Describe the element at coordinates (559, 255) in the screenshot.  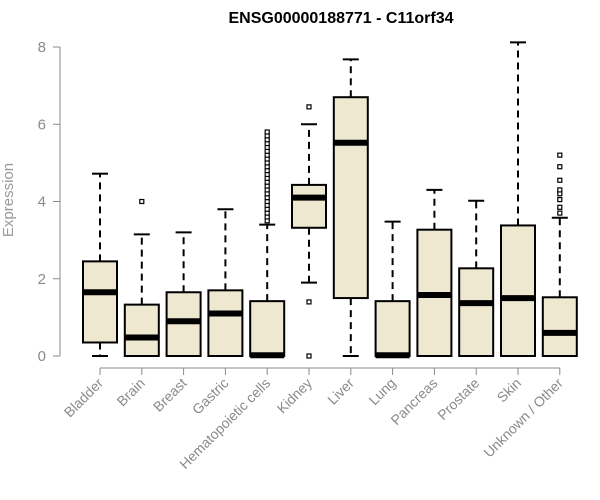
I see `box-unknown-other` at that location.